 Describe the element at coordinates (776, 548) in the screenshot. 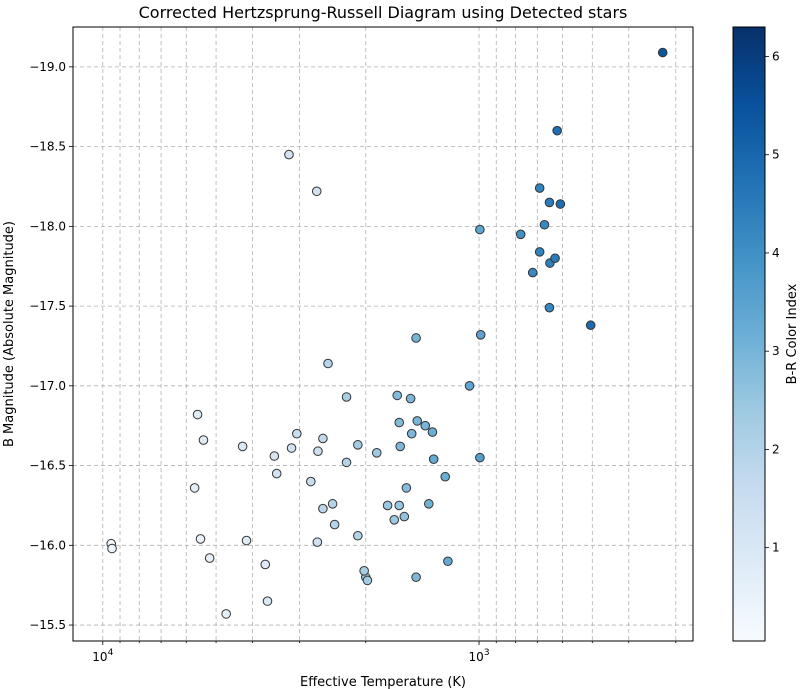

I see `colorbar-tick-label: 1` at that location.